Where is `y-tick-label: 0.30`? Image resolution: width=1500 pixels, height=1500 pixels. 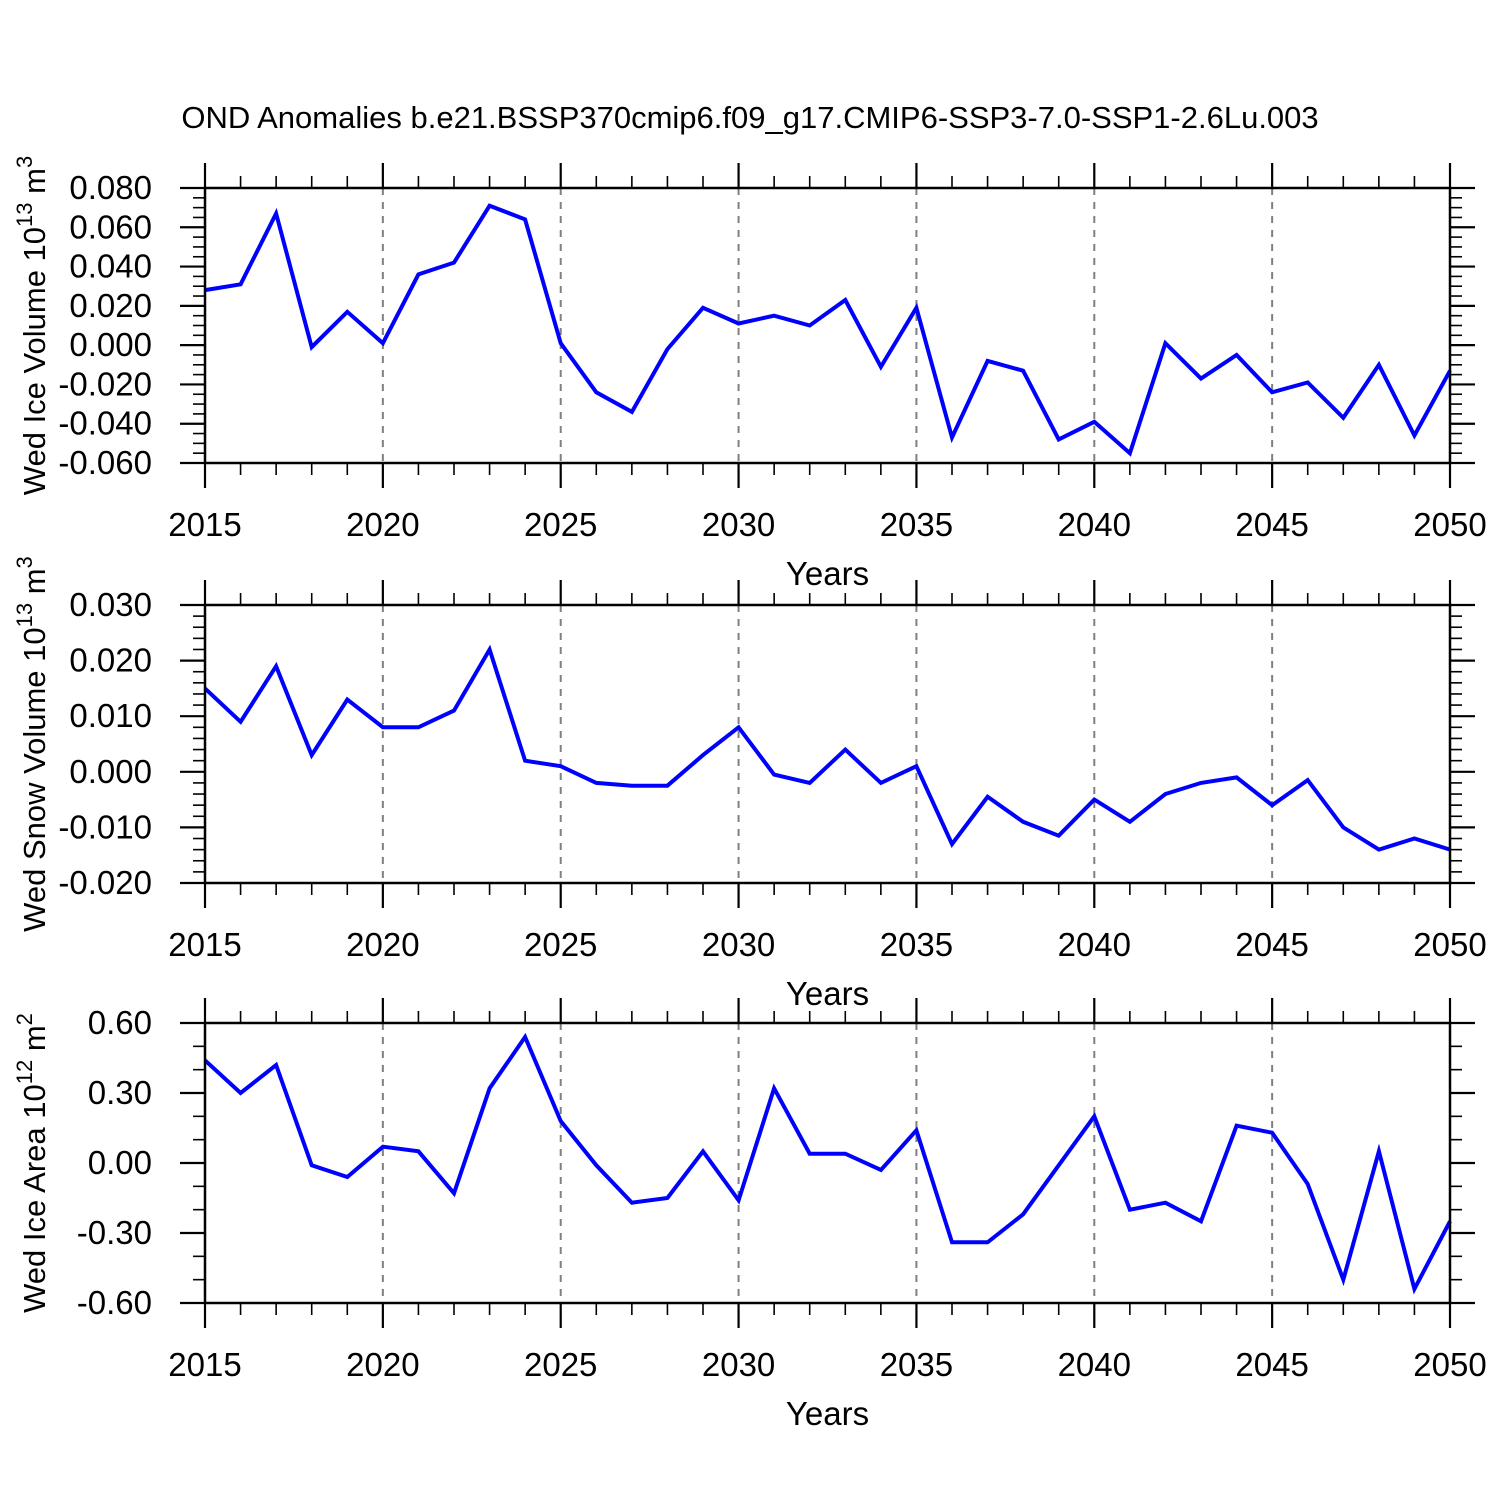
y-tick-label: 0.30 is located at coordinates (120, 1092).